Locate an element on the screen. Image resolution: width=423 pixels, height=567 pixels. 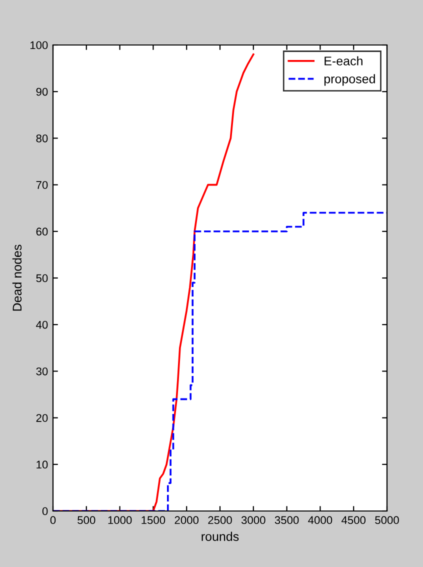
y-tick-label: 60 is located at coordinates (42, 232).